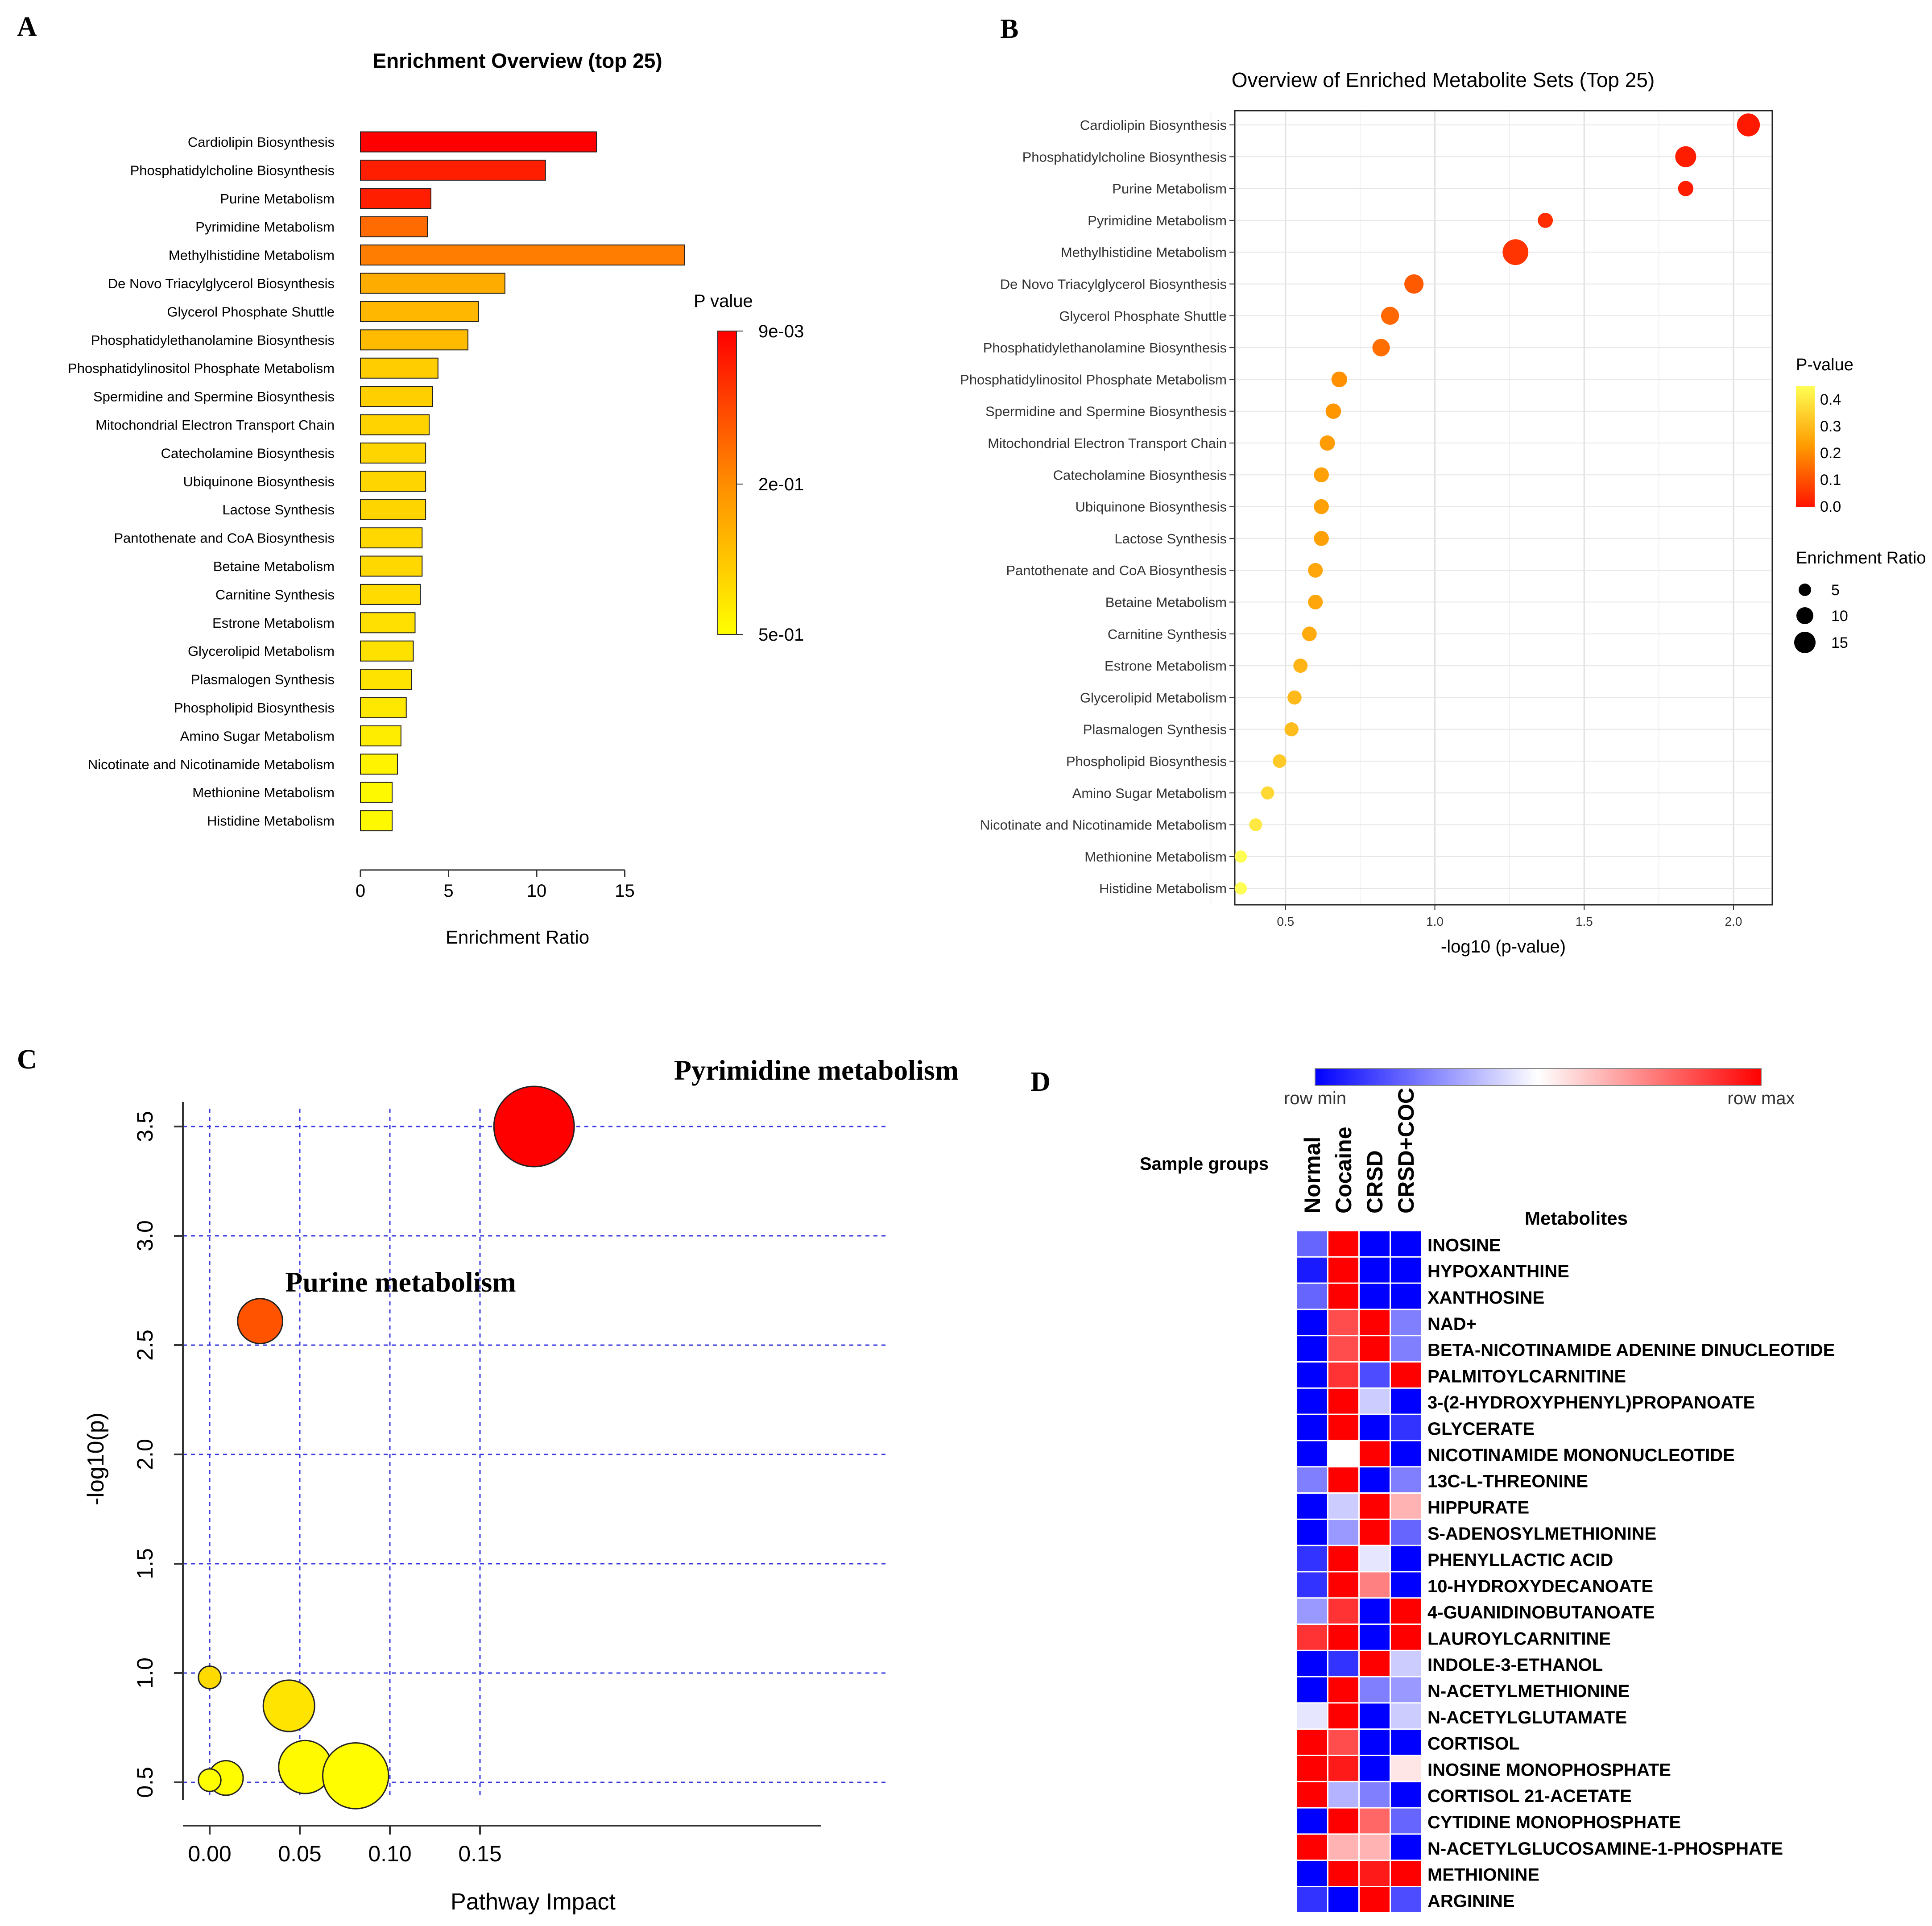 The width and height of the screenshot is (1932, 1926). What do you see at coordinates (1830, 506) in the screenshot?
I see `chart-b-pvalue-legend-label: 0.0` at bounding box center [1830, 506].